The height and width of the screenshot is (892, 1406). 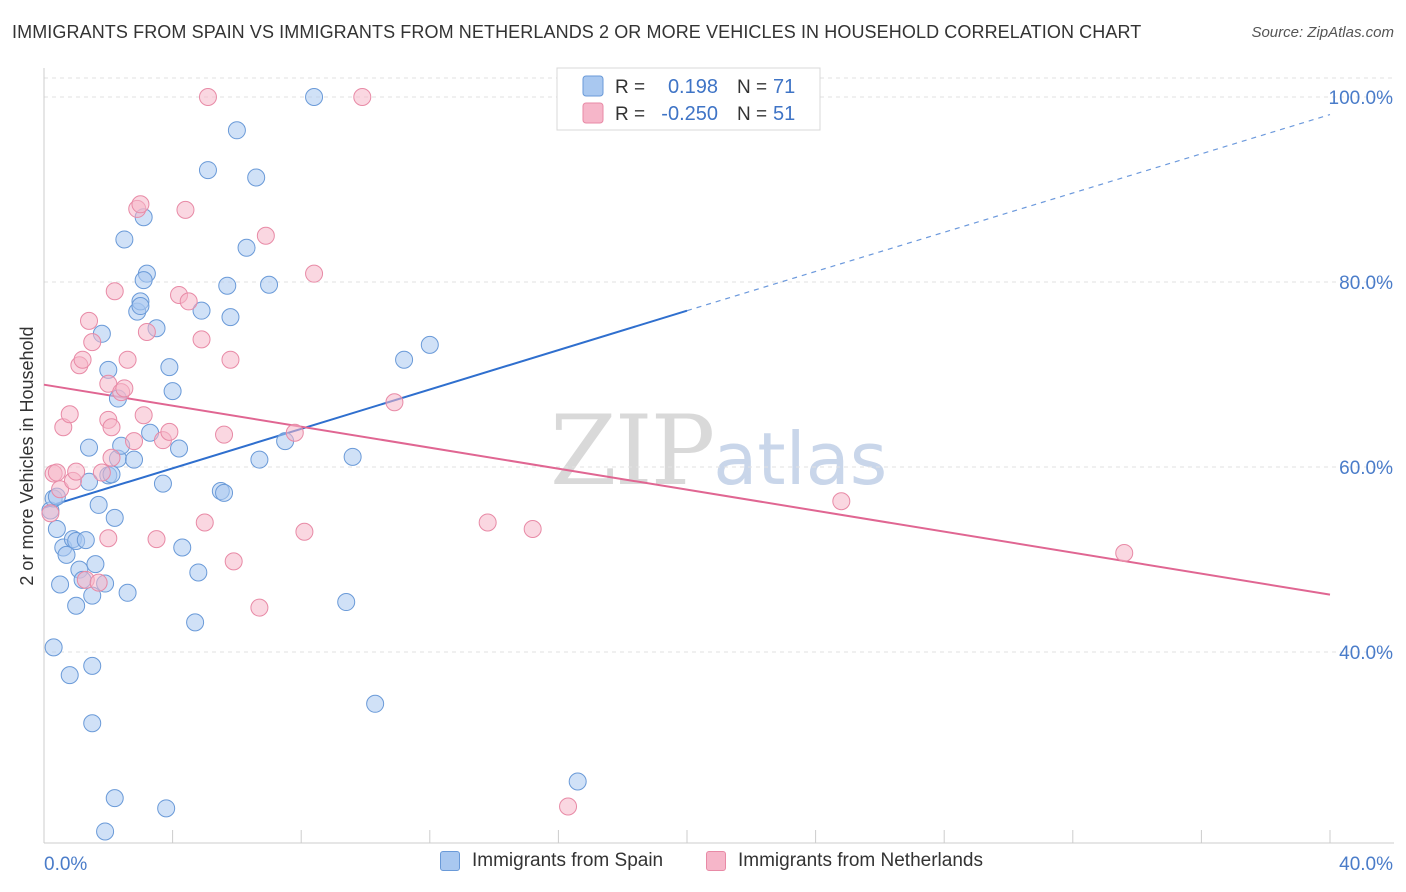 I want to click on y-axis-label: 2 or more Vehicles in Household, so click(x=27, y=455).